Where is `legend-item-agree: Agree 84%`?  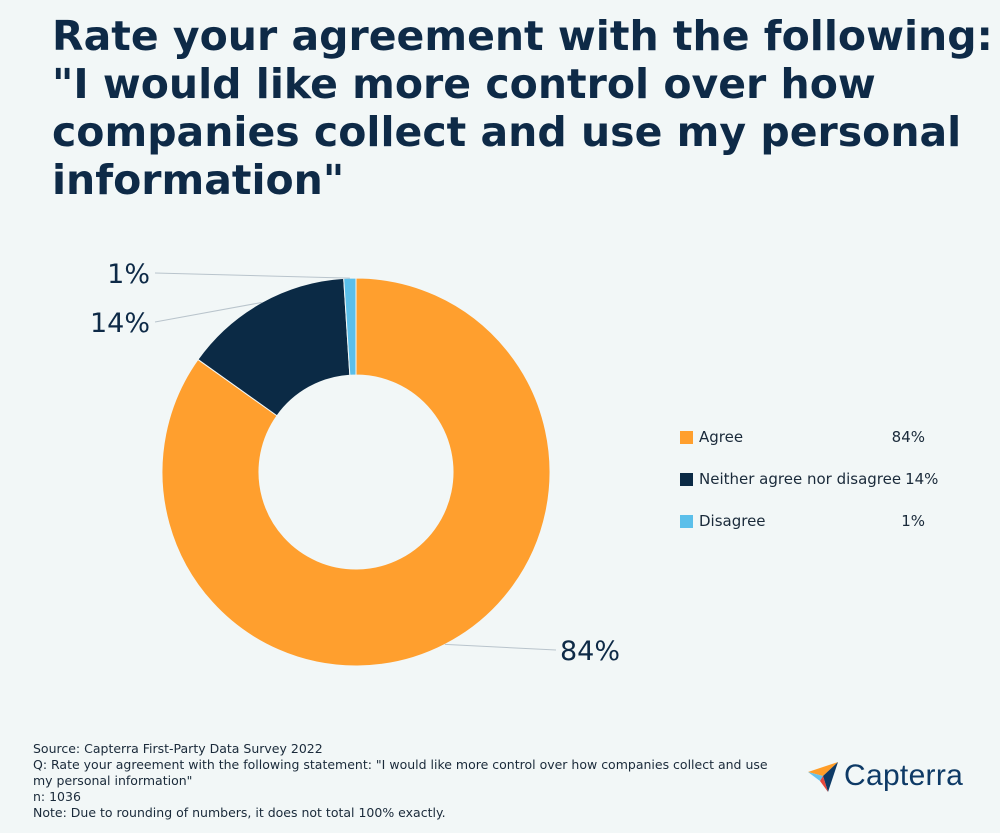 legend-item-agree: Agree 84% is located at coordinates (802, 437).